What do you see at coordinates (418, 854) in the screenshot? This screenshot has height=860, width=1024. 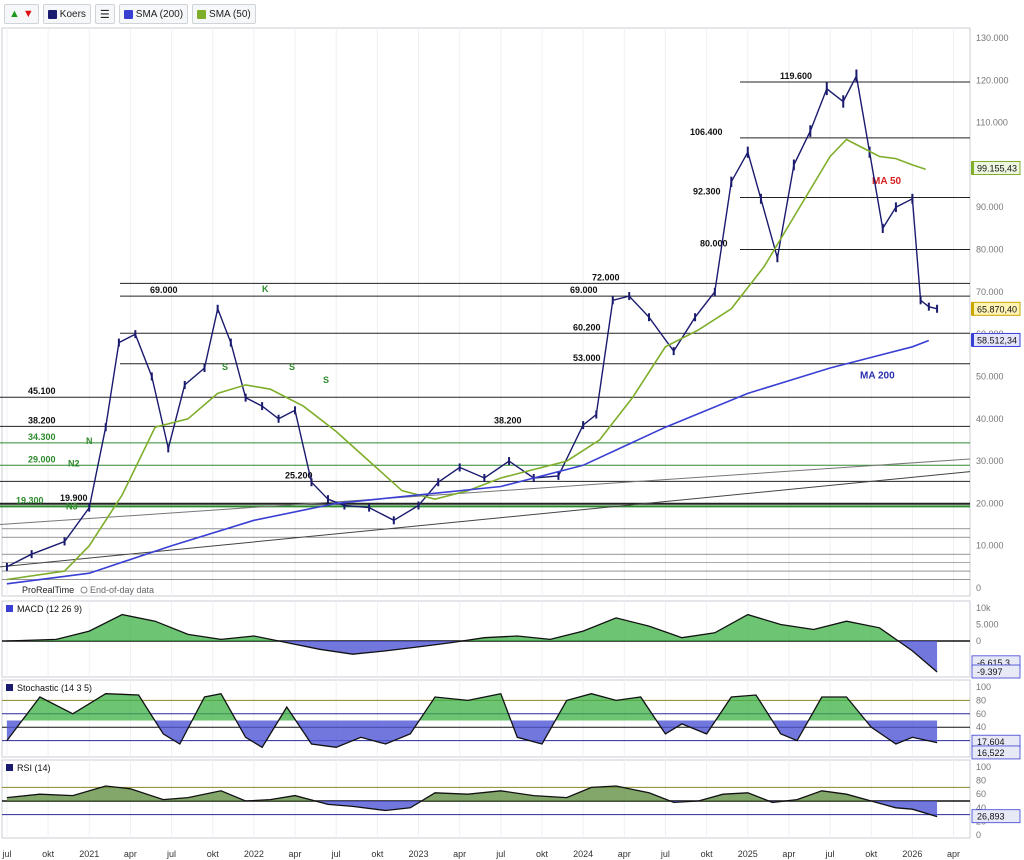 I see `x-tick-label: 2023` at bounding box center [418, 854].